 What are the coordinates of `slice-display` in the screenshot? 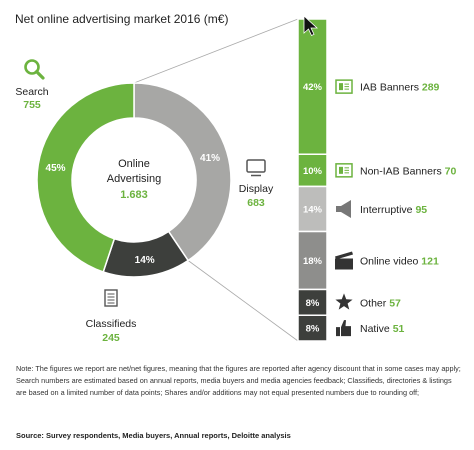 It's located at (182, 172).